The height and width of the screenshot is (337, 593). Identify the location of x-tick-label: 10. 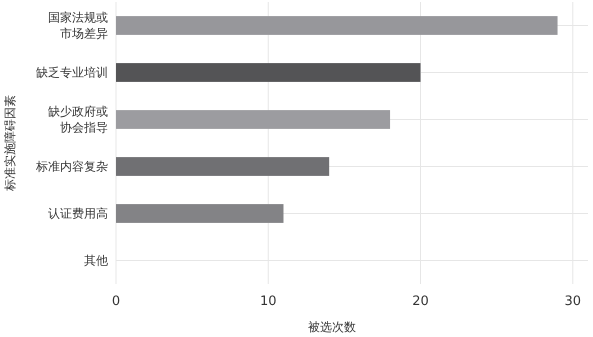
(268, 301).